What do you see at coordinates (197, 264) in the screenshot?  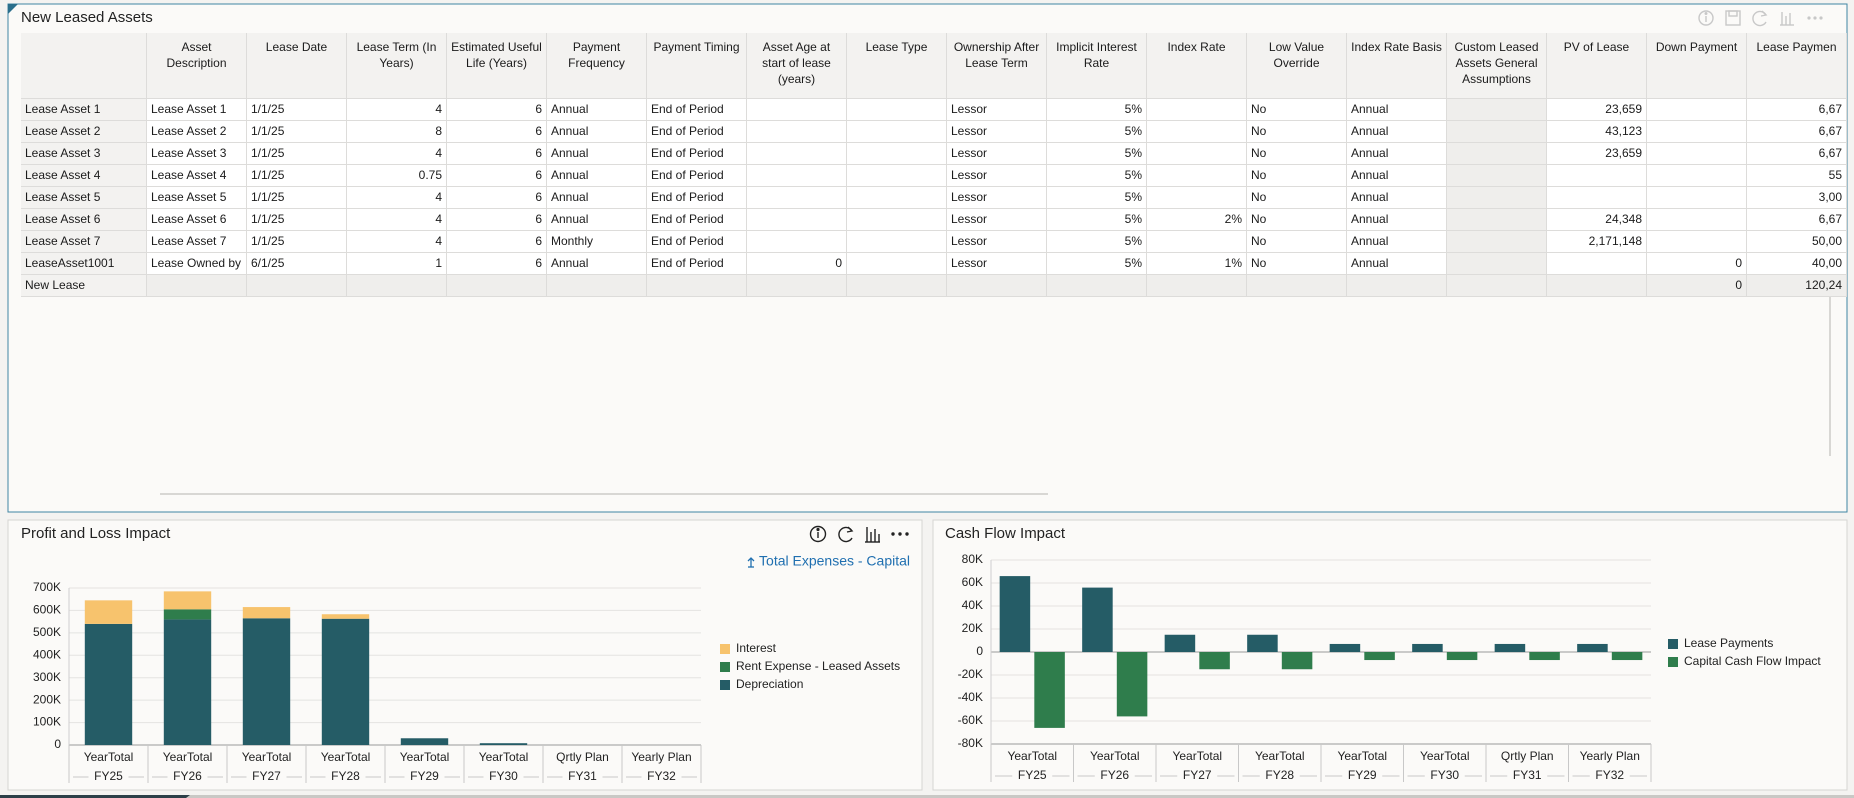 I see `cell: Lease Owned by` at bounding box center [197, 264].